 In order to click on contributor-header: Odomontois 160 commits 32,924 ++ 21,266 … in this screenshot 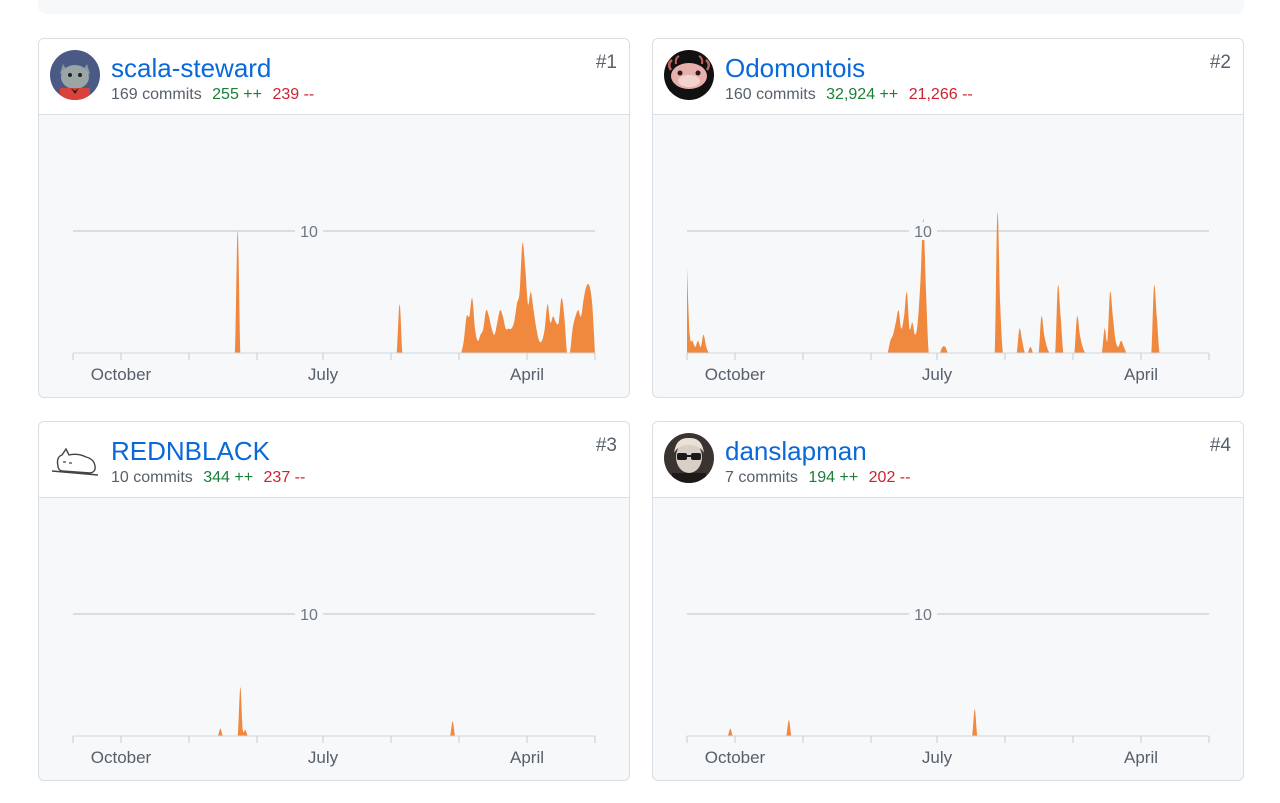, I will do `click(948, 77)`.